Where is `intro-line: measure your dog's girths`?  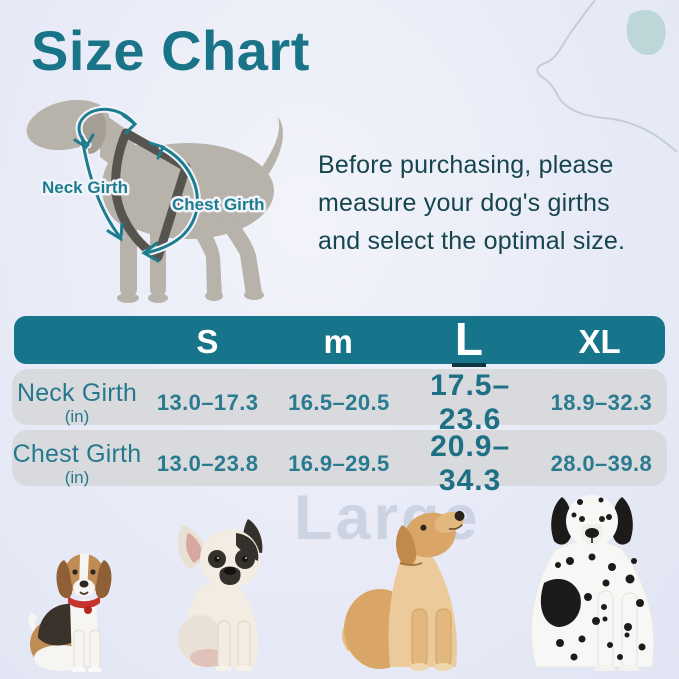 intro-line: measure your dog's girths is located at coordinates (464, 203).